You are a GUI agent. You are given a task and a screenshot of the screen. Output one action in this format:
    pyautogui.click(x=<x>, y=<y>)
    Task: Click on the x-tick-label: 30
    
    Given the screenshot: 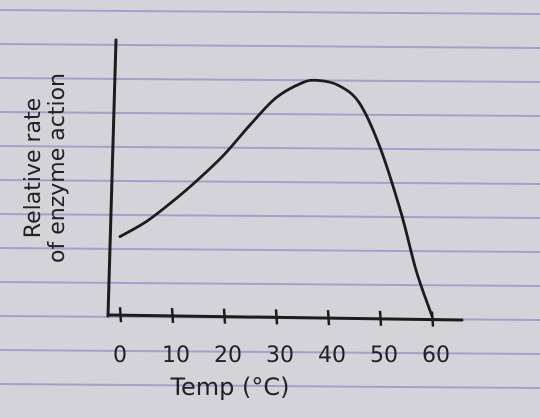 What is the action you would take?
    pyautogui.click(x=280, y=355)
    